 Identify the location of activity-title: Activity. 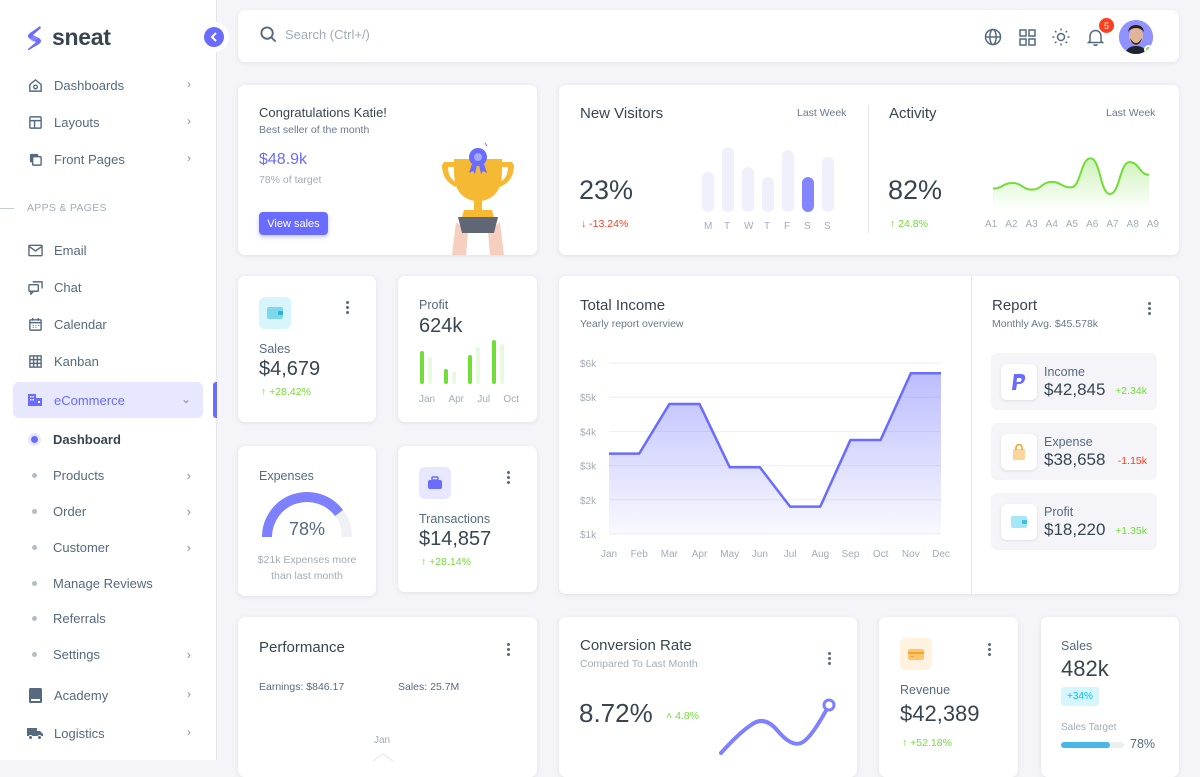
(913, 113).